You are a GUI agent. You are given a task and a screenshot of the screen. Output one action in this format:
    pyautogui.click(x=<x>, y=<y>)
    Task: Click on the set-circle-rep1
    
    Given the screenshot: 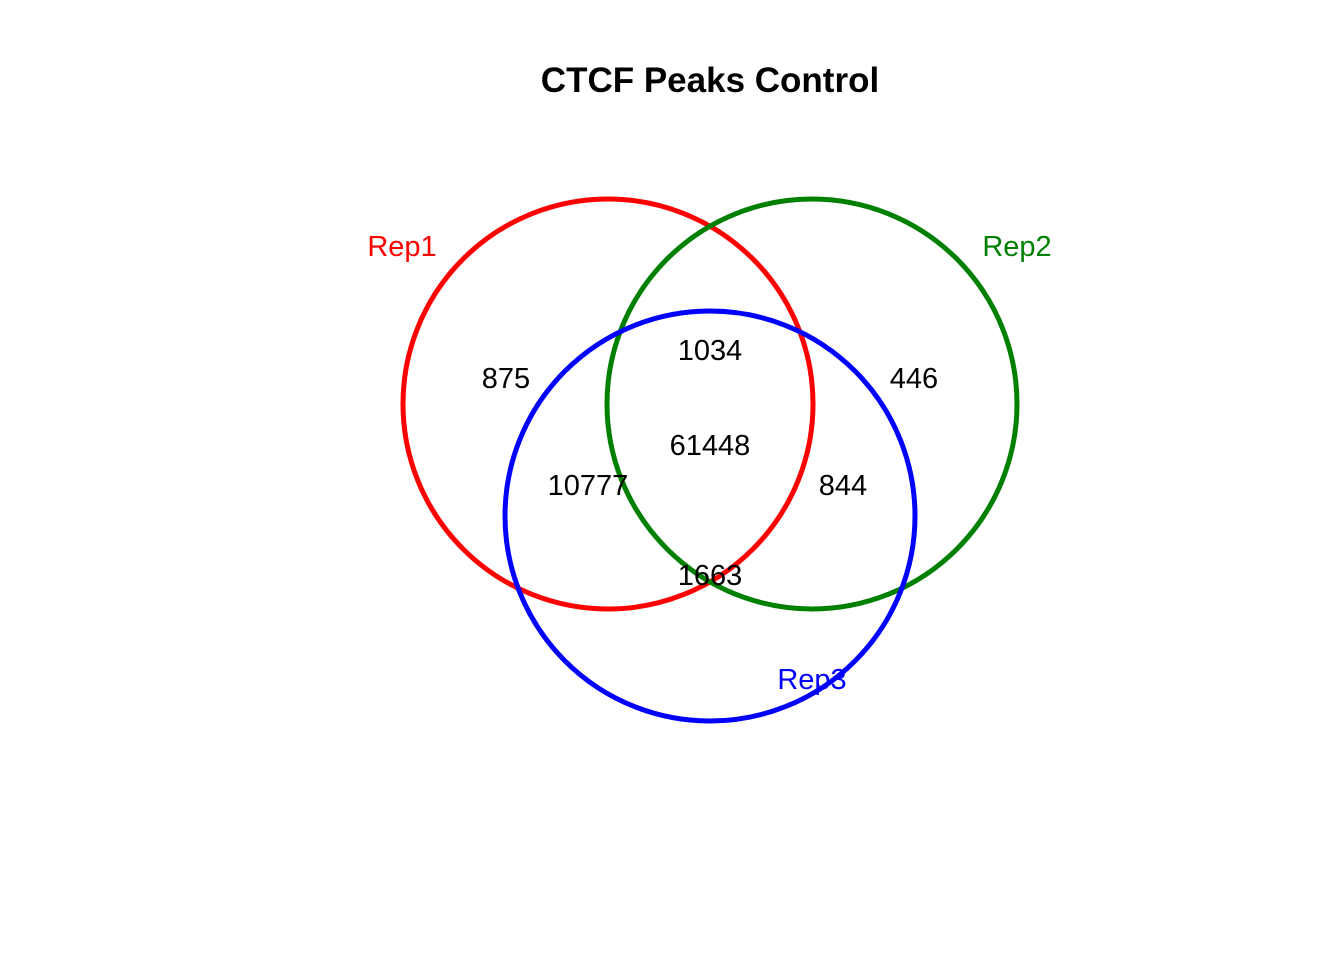 What is the action you would take?
    pyautogui.click(x=608, y=404)
    